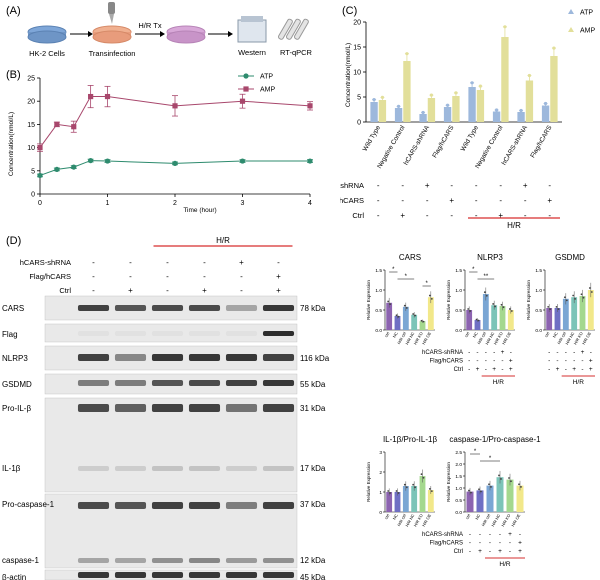 The height and width of the screenshot is (580, 600). What do you see at coordinates (485, 520) in the screenshot?
I see `mini-chart-category-label: H/R ctrl` at bounding box center [485, 520].